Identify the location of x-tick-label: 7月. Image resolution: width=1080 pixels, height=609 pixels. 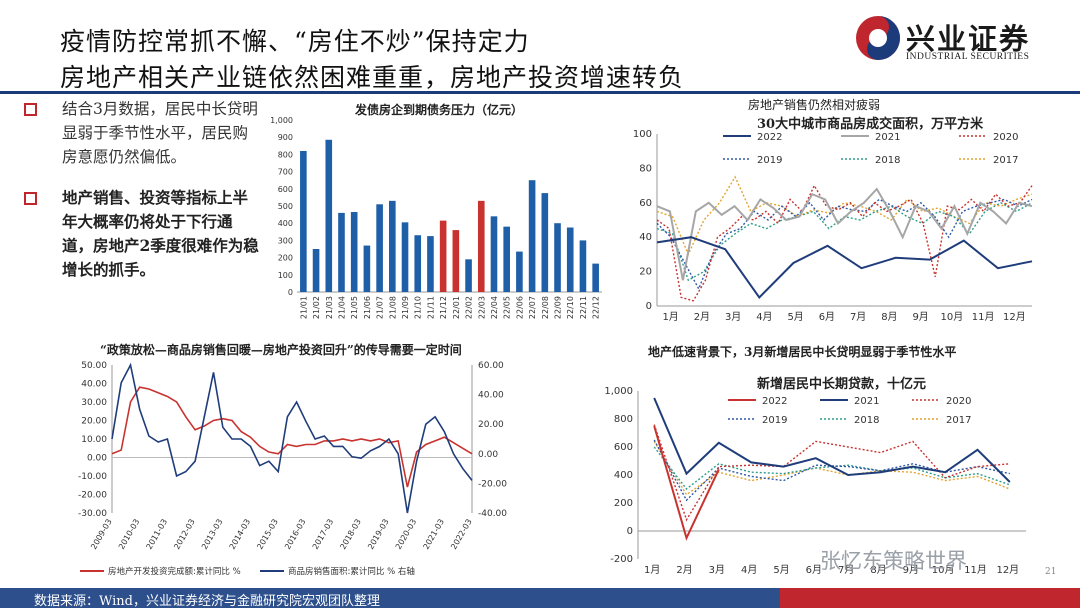
(858, 317).